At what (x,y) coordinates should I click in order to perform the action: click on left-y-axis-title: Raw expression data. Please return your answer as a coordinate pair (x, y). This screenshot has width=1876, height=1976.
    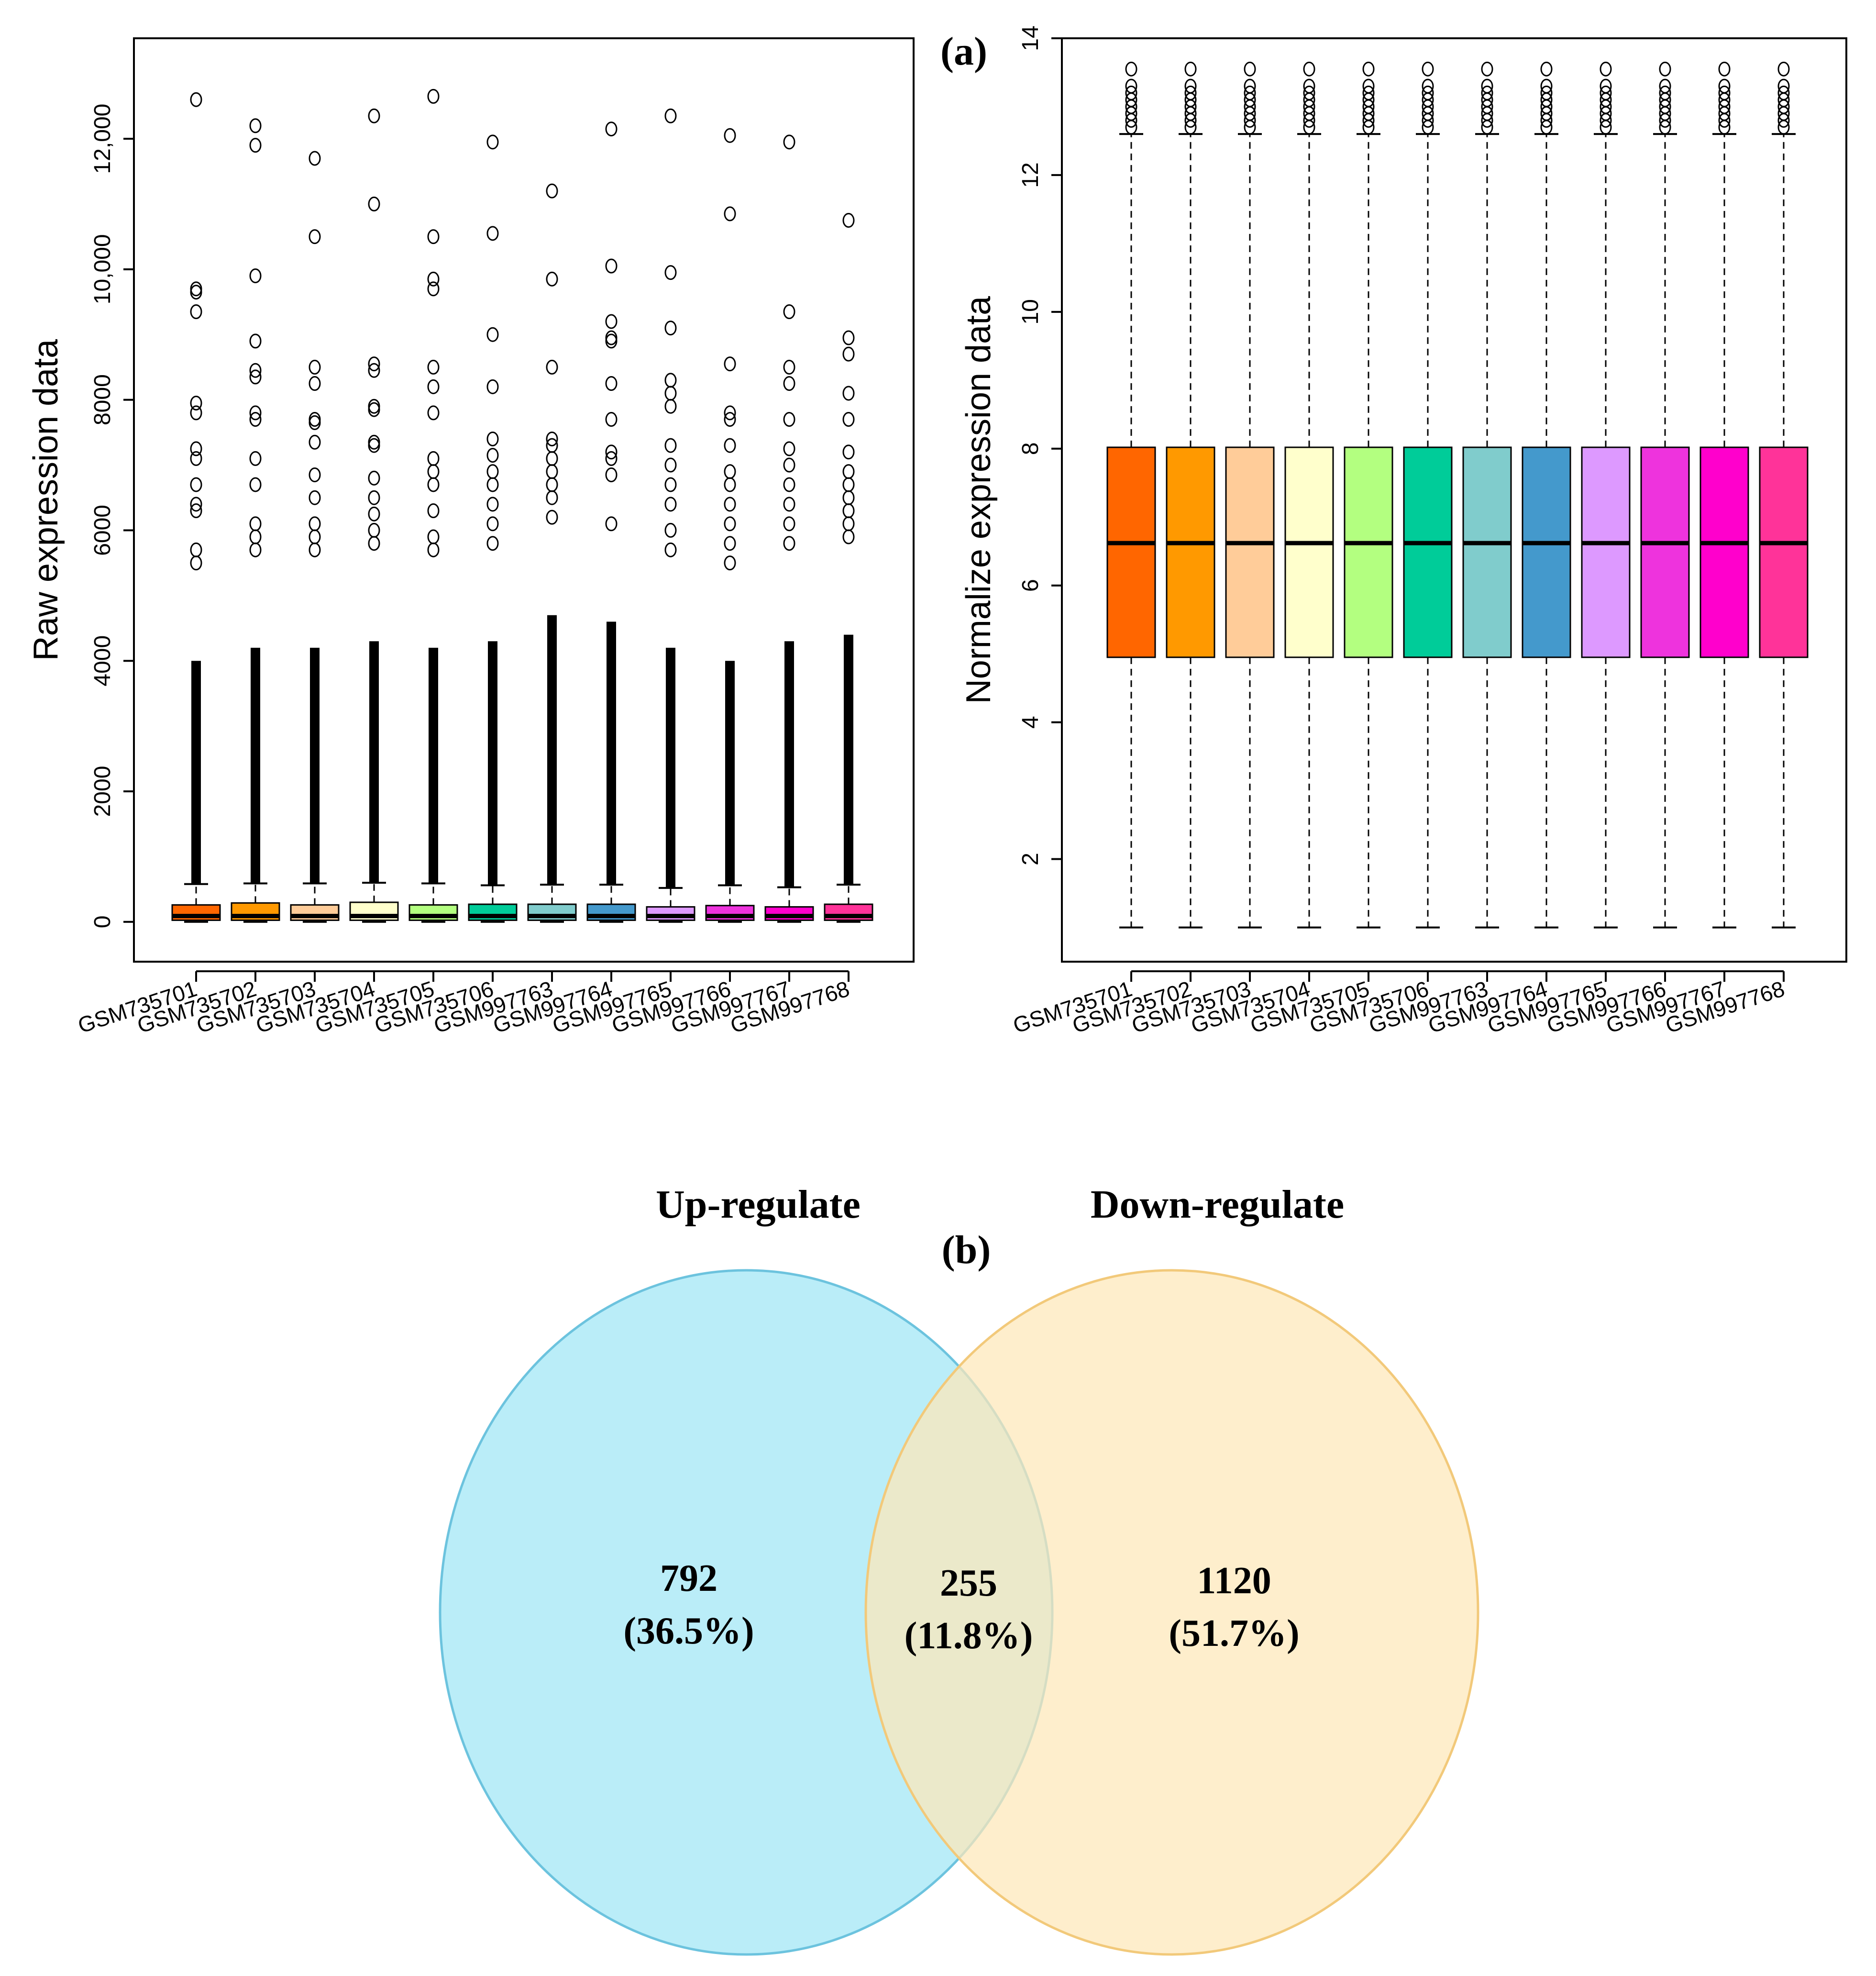
    Looking at the image, I should click on (46, 500).